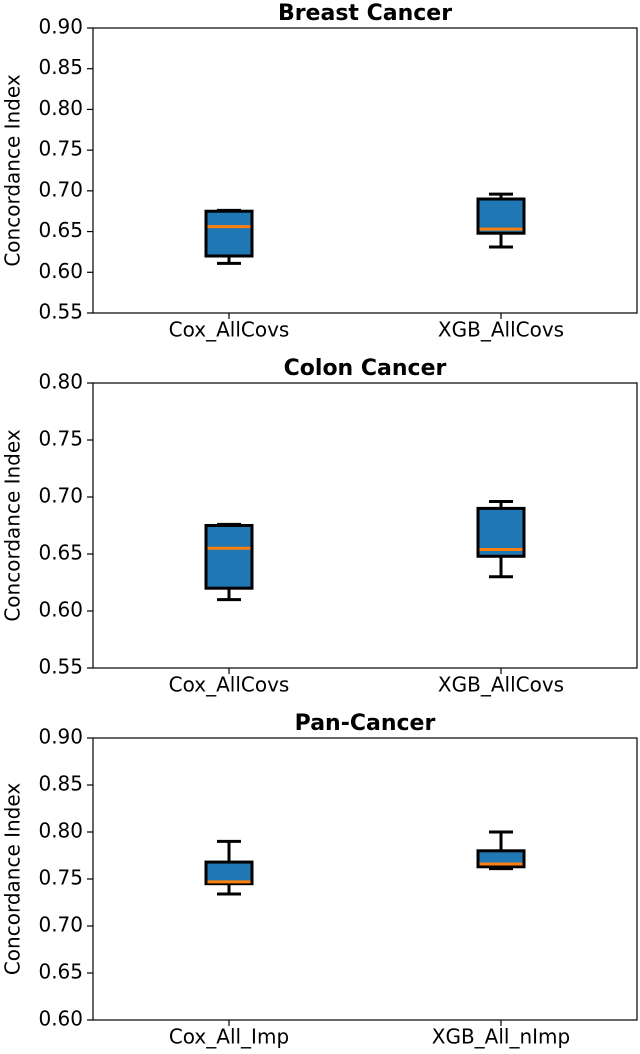 The width and height of the screenshot is (640, 1054). What do you see at coordinates (365, 368) in the screenshot?
I see `chart-title: Colon Cancer` at bounding box center [365, 368].